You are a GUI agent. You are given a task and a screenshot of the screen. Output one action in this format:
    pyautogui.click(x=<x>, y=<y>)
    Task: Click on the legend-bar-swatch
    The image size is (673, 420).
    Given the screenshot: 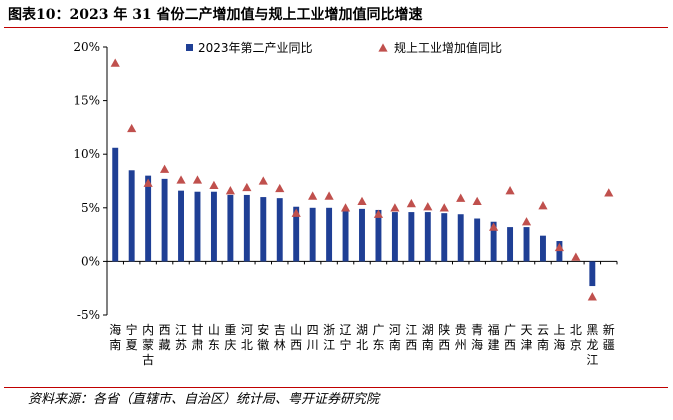 What is the action you would take?
    pyautogui.click(x=189, y=47)
    